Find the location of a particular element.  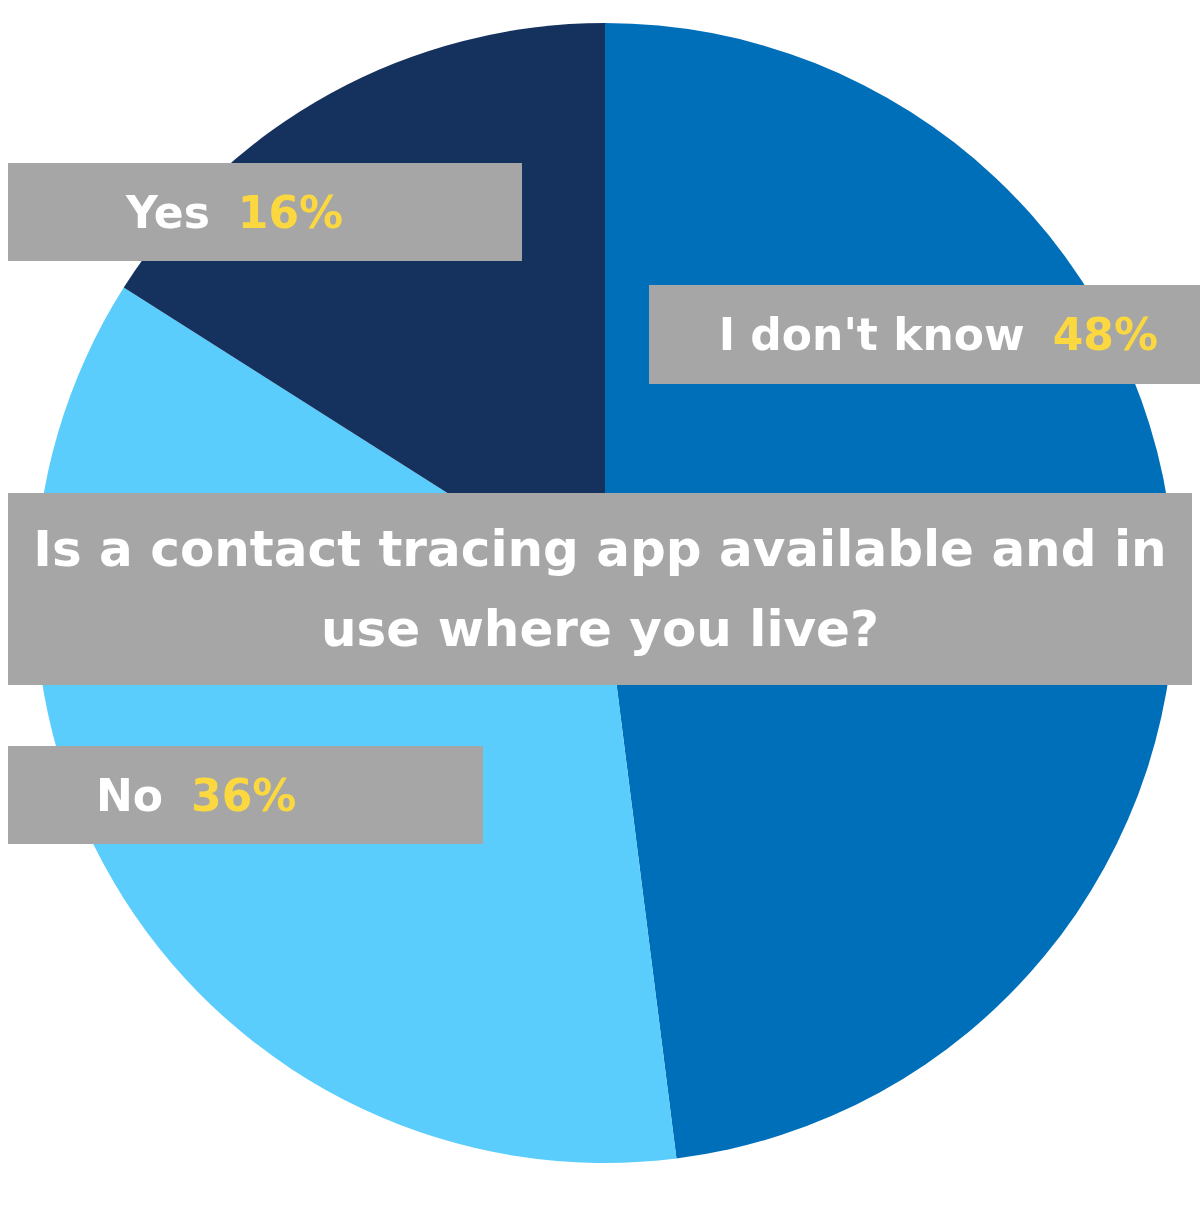

slice-label: No is located at coordinates (130, 795).